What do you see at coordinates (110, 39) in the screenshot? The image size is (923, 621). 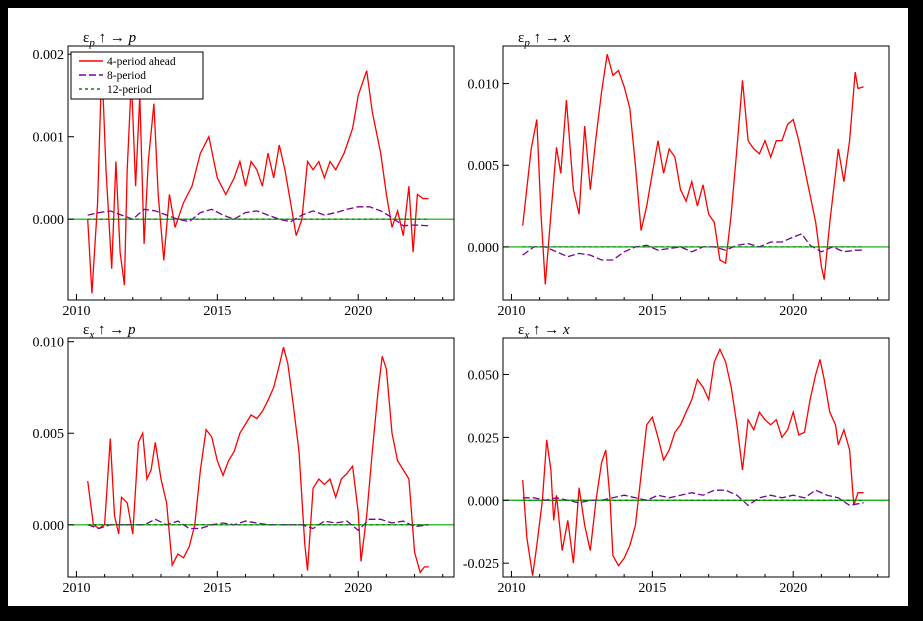 I see `panel-title: εp ↑ → p` at bounding box center [110, 39].